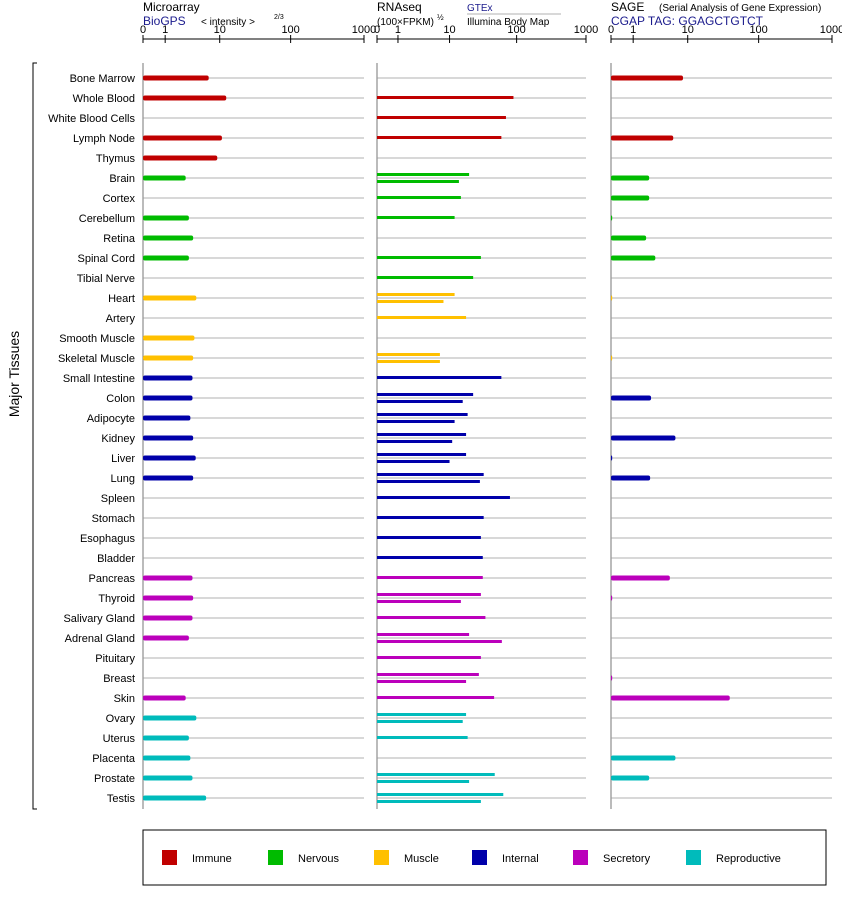 The height and width of the screenshot is (900, 842). What do you see at coordinates (688, 30) in the screenshot?
I see `sage-tick-label: 10` at bounding box center [688, 30].